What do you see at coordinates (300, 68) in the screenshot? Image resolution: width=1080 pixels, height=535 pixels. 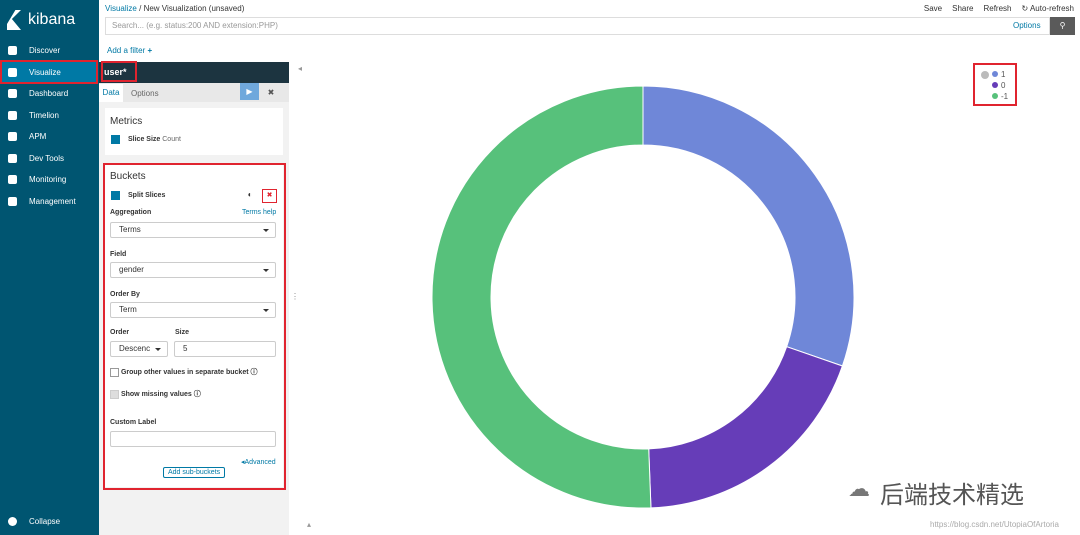 I see `collapse-toggle: ◂` at bounding box center [300, 68].